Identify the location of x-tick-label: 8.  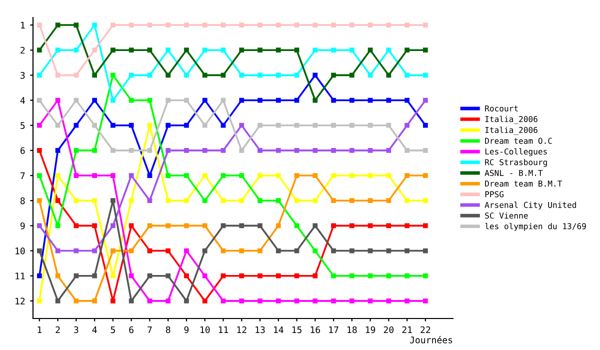
(168, 330).